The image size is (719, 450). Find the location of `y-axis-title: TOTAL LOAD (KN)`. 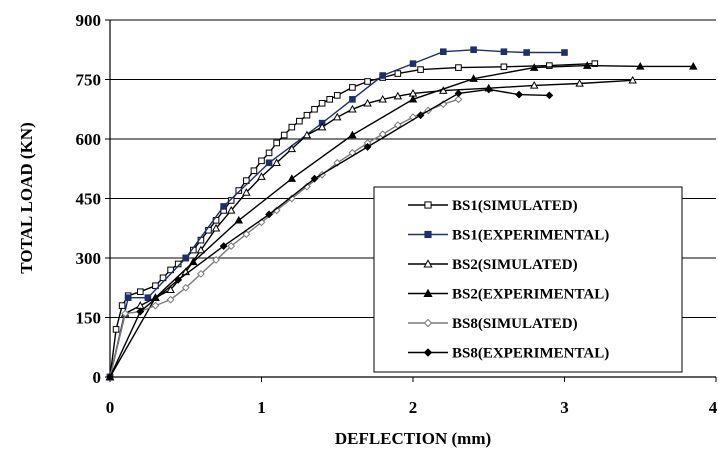

y-axis-title: TOTAL LOAD (KN) is located at coordinates (26, 197).